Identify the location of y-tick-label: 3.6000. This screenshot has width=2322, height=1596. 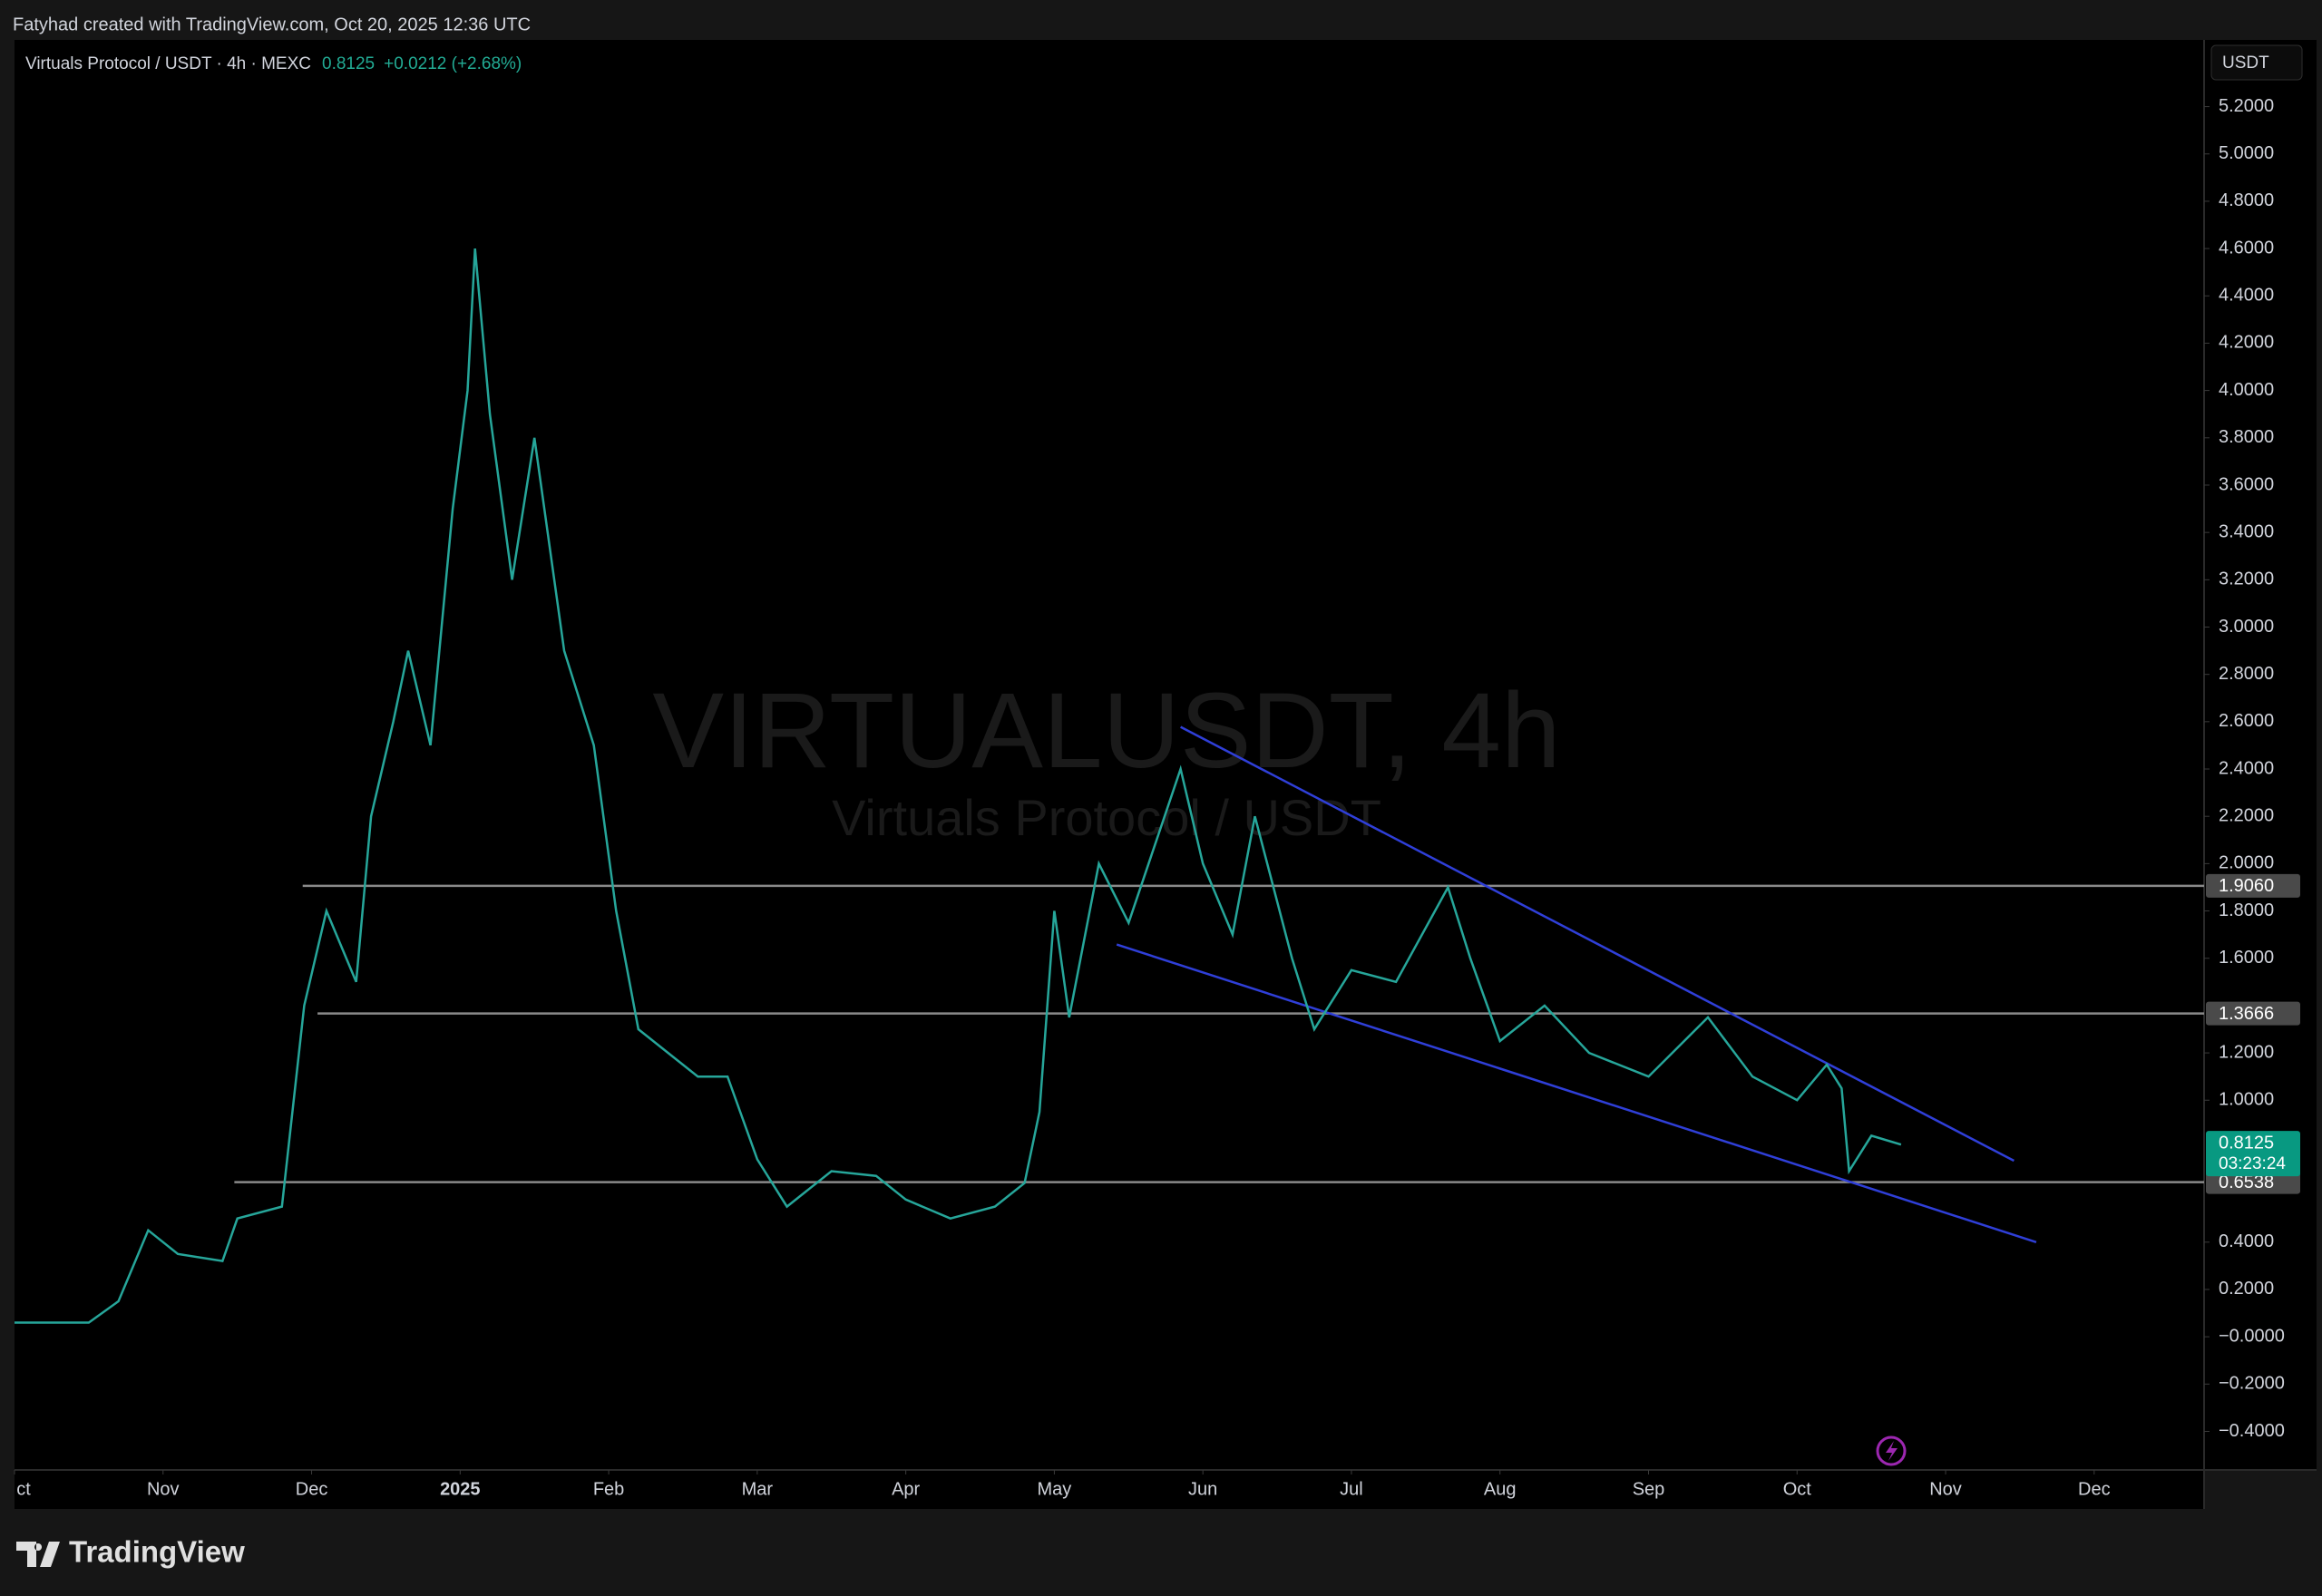
(2246, 484).